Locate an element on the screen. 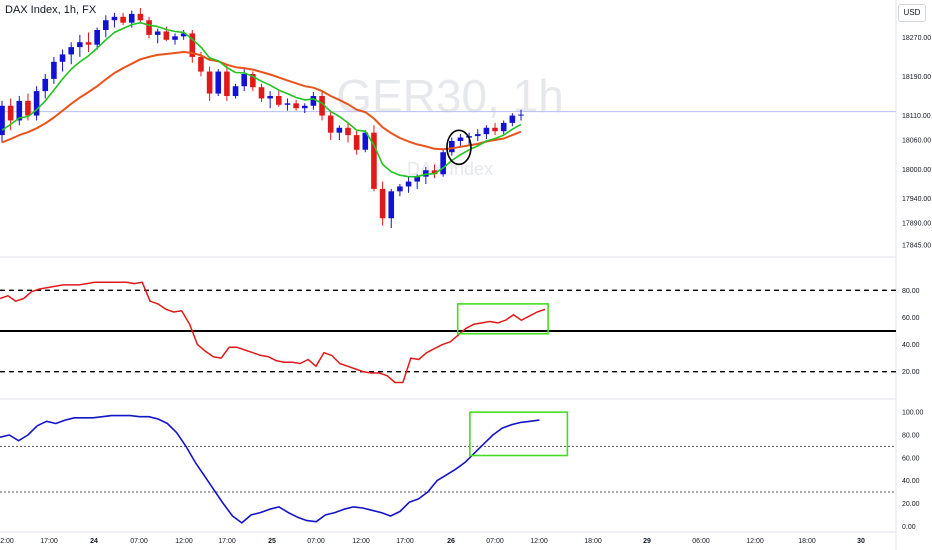 This screenshot has height=550, width=932. rsi-axis-tick: 20.00 is located at coordinates (911, 372).